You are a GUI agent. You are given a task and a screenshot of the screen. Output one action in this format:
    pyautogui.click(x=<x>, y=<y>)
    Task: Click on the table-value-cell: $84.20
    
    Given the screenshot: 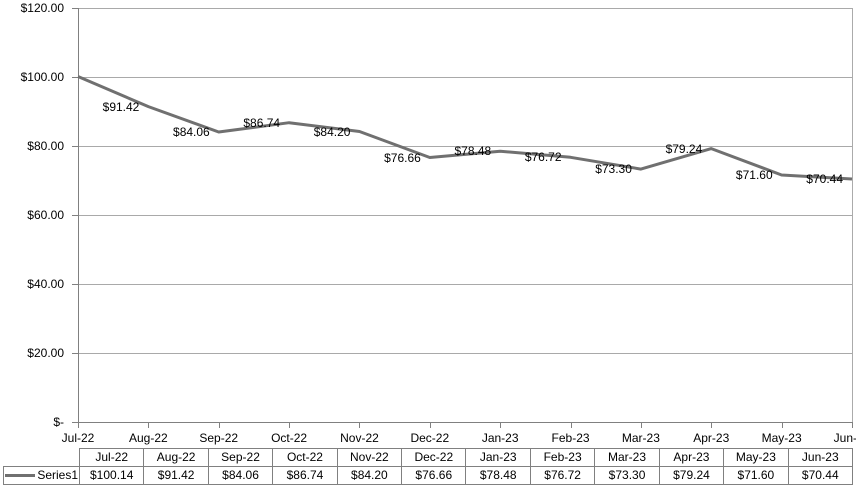 What is the action you would take?
    pyautogui.click(x=368, y=475)
    